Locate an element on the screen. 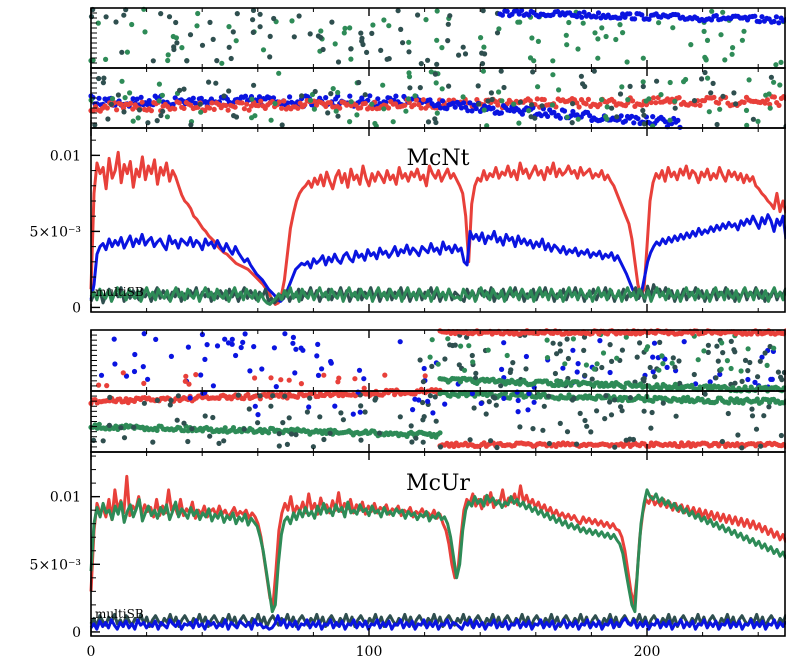 Image resolution: width=786 pixels, height=660 pixels. phase2-red-band is located at coordinates (437, 104).